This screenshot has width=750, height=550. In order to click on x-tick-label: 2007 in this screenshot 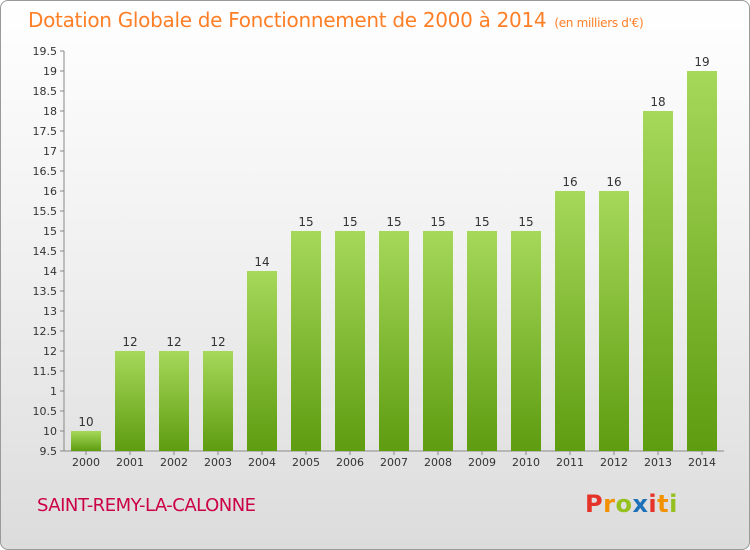, I will do `click(394, 462)`.